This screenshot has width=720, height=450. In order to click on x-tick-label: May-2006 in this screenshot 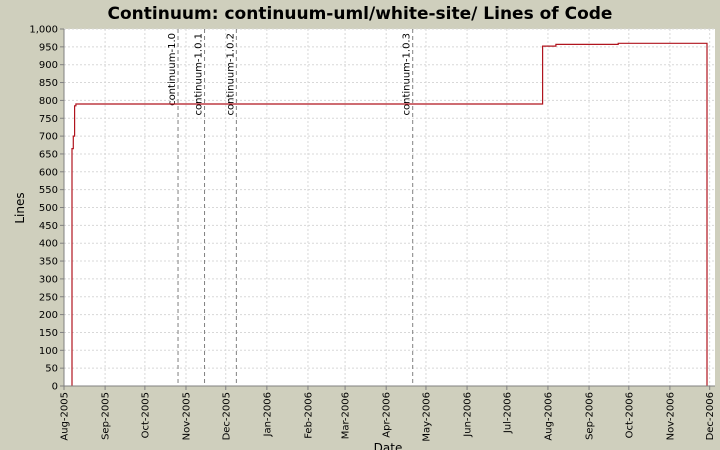, I will do `click(426, 417)`.